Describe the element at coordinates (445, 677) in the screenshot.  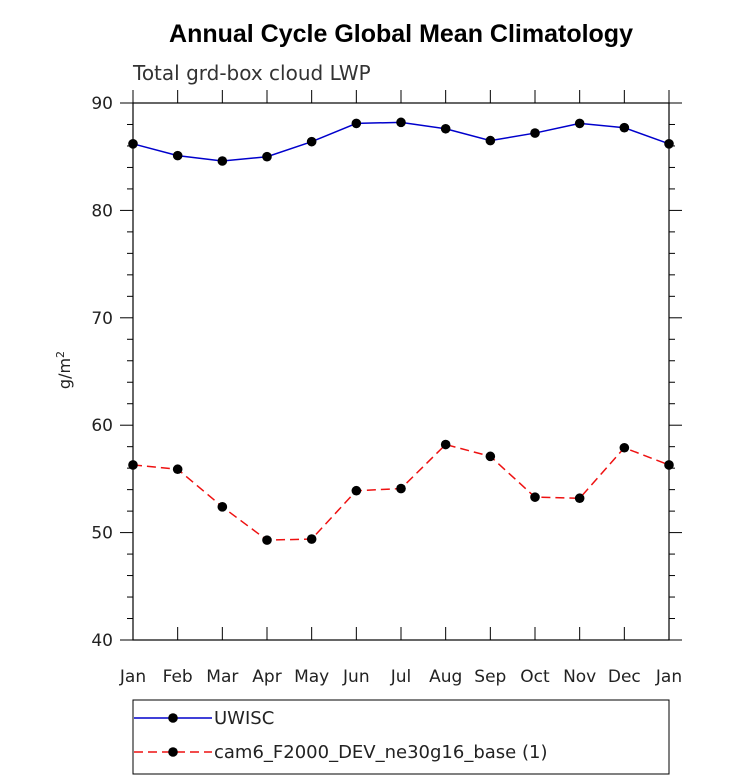
I see `x-tick-label: Aug` at that location.